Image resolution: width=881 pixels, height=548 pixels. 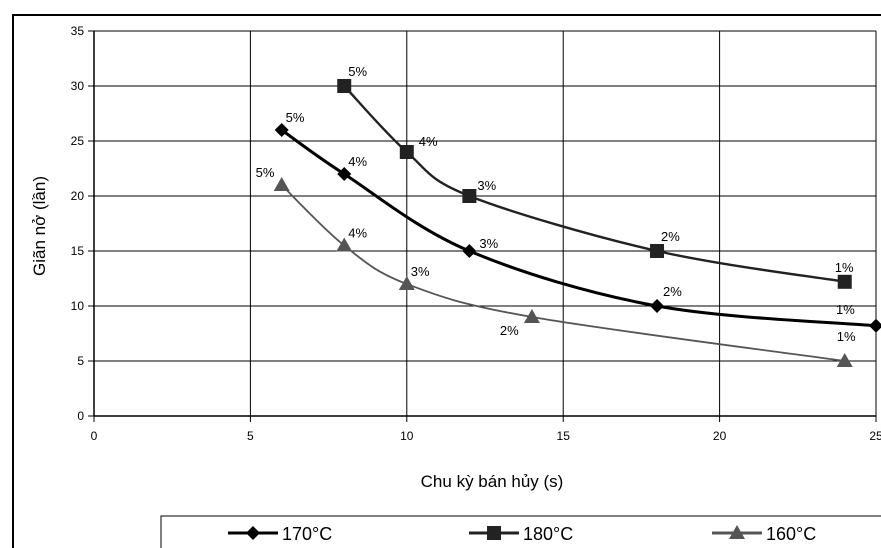 I want to click on x-tick-label: 10, so click(x=407, y=436).